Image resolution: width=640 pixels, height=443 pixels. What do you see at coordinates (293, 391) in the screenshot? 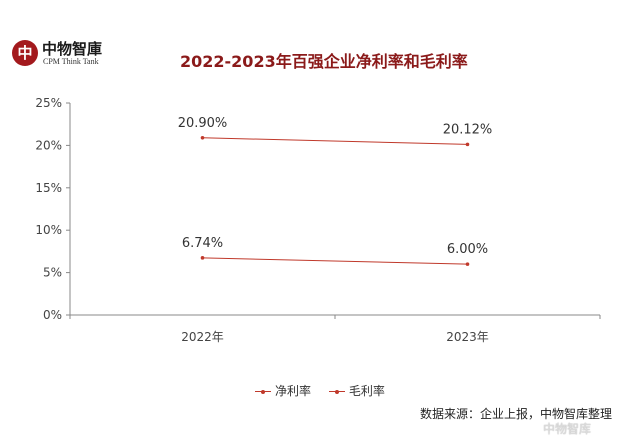
I see `legend-label: 净利率` at bounding box center [293, 391].